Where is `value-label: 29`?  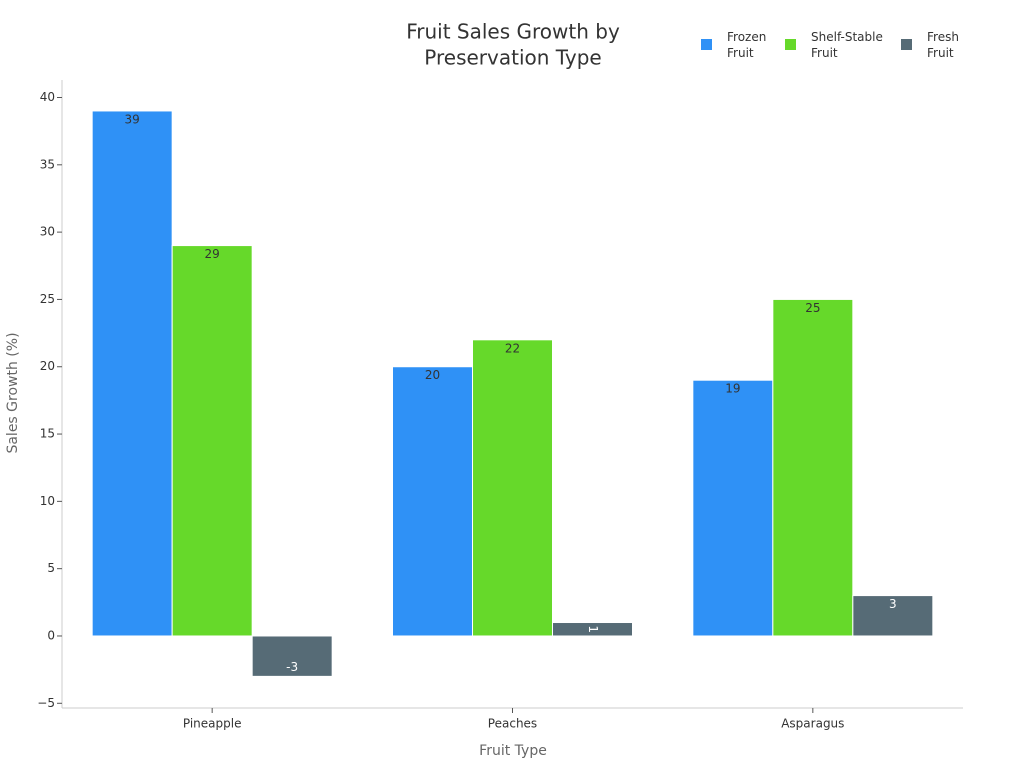 value-label: 29 is located at coordinates (212, 254).